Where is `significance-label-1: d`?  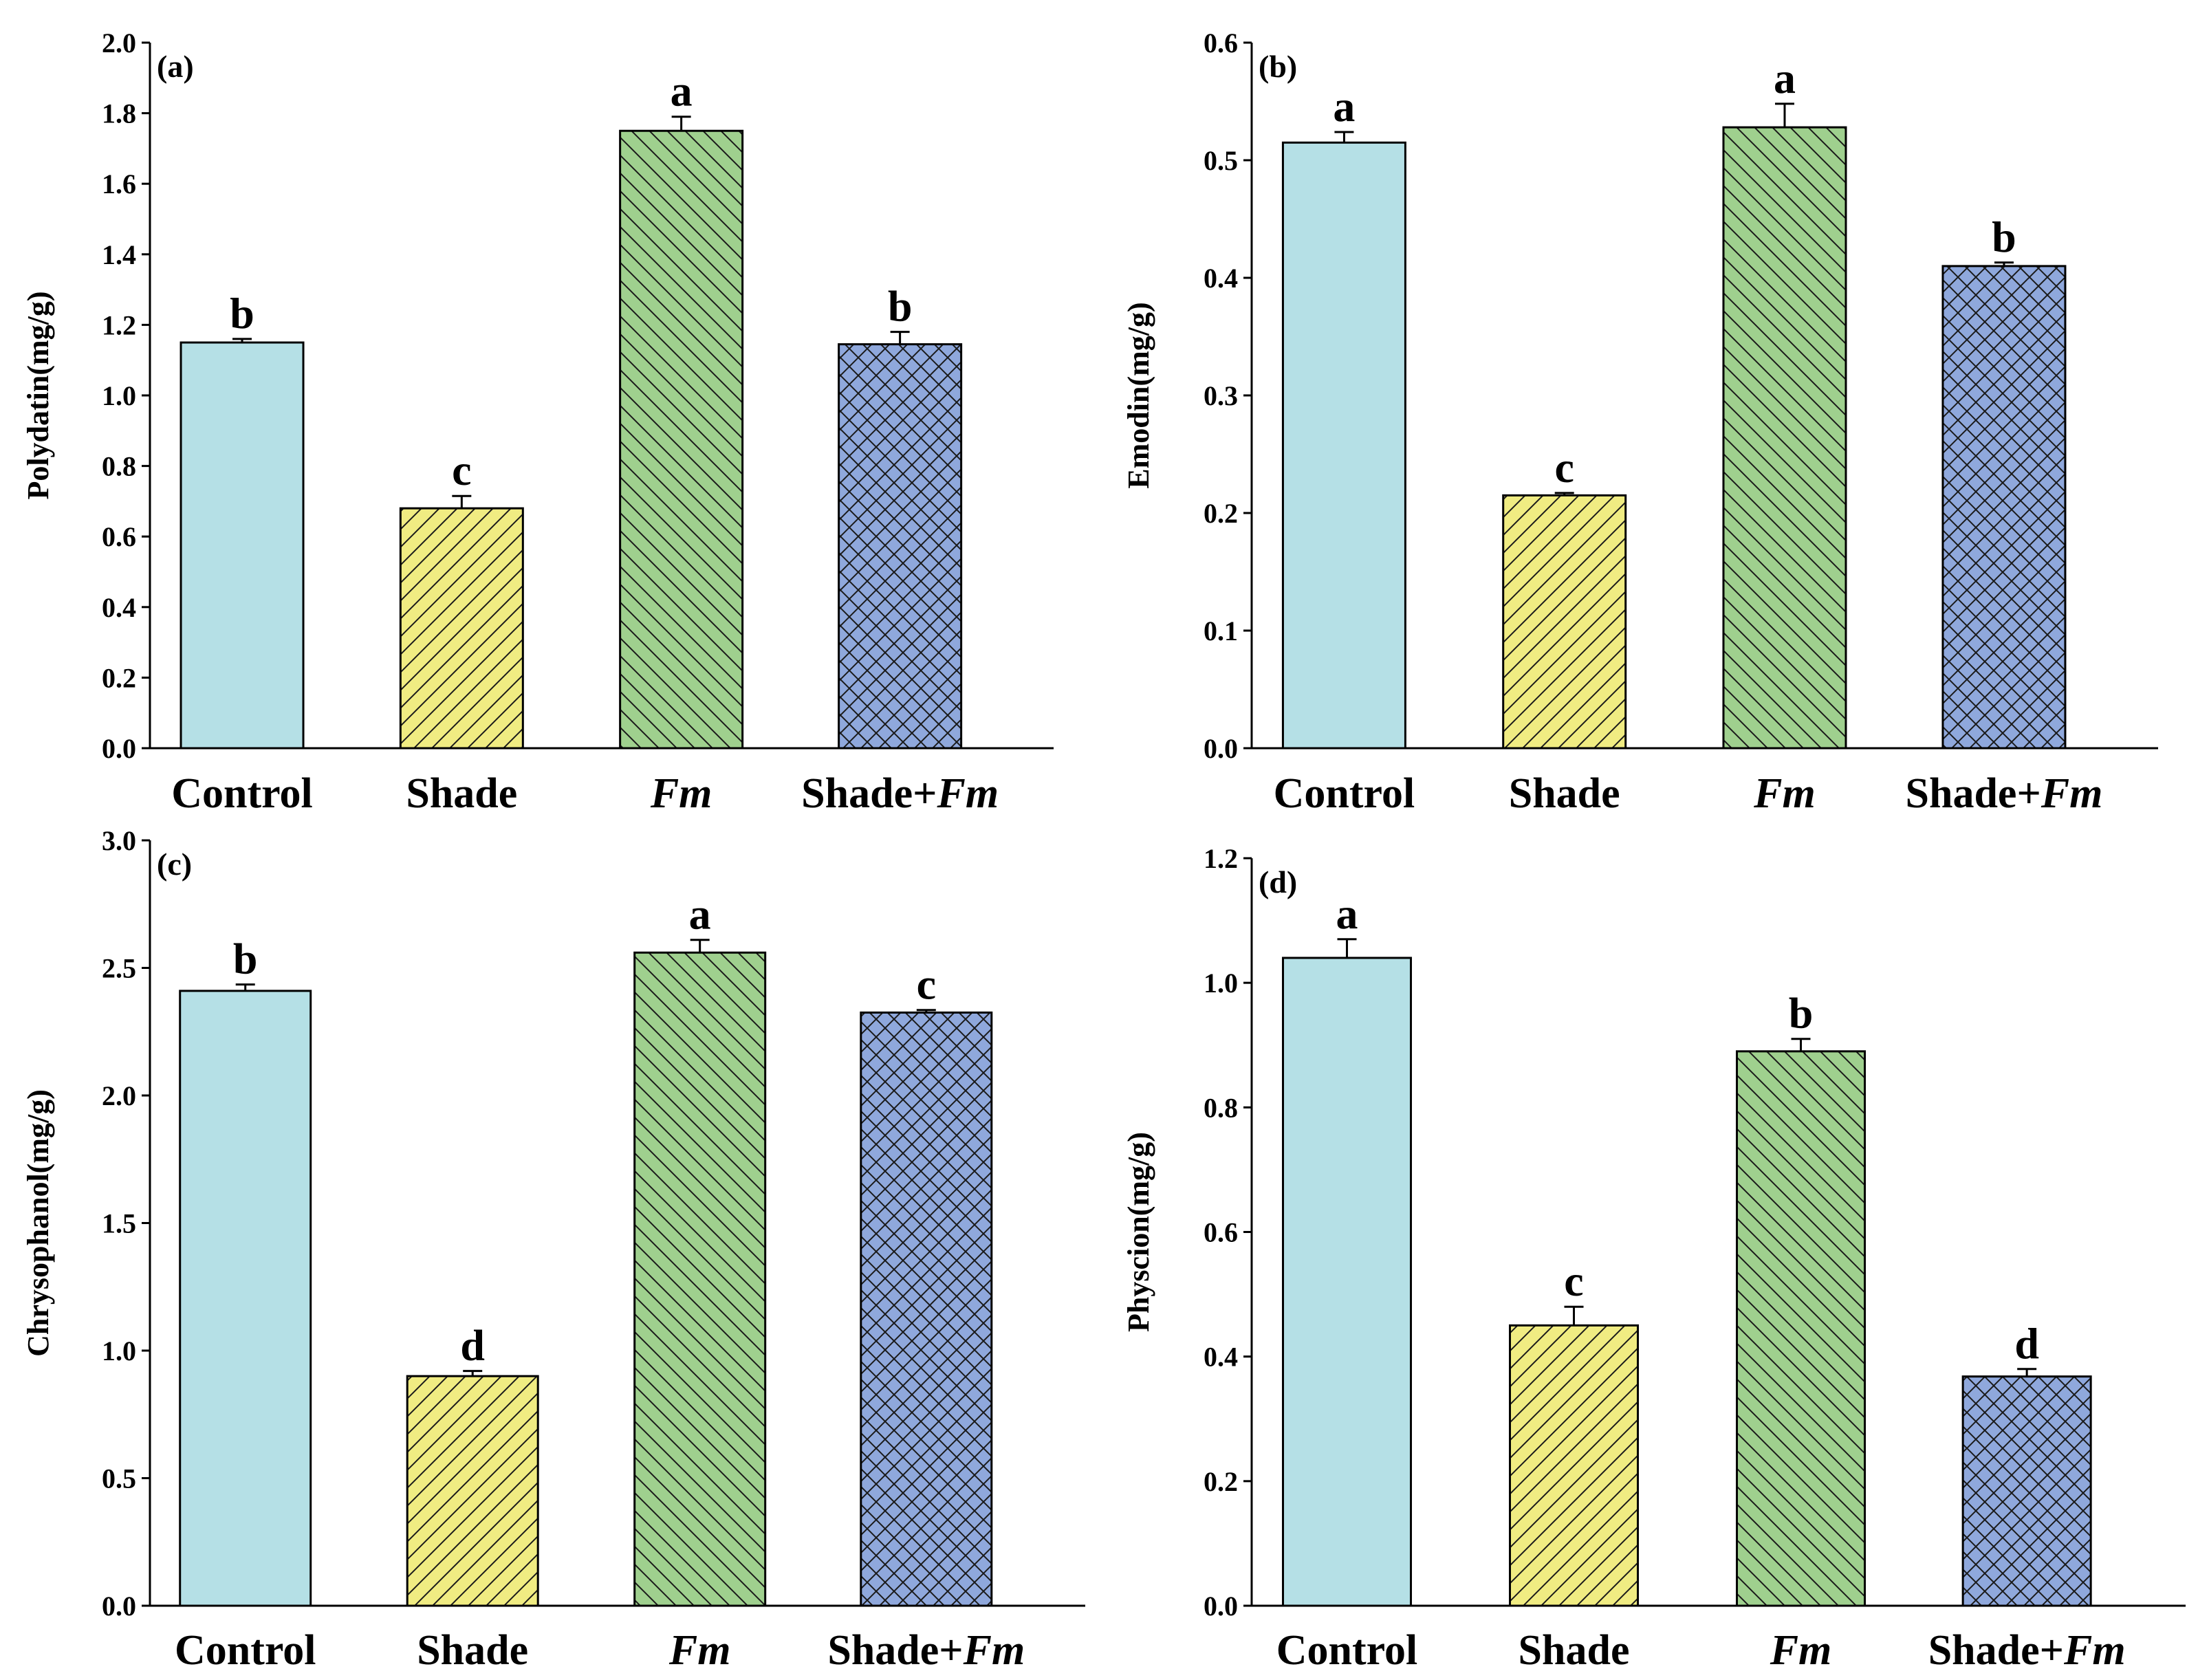
significance-label-1: d is located at coordinates (472, 1345).